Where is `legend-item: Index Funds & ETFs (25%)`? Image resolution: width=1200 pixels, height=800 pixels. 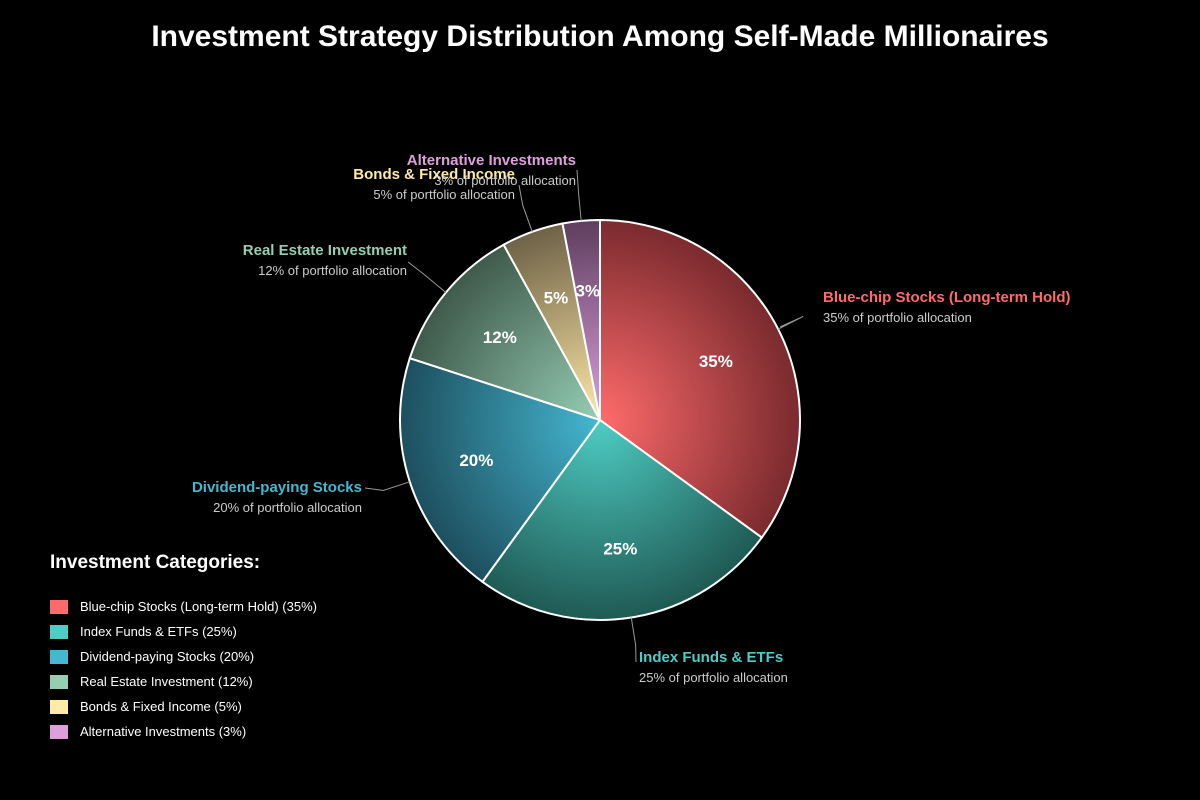 legend-item: Index Funds & ETFs (25%) is located at coordinates (183, 631).